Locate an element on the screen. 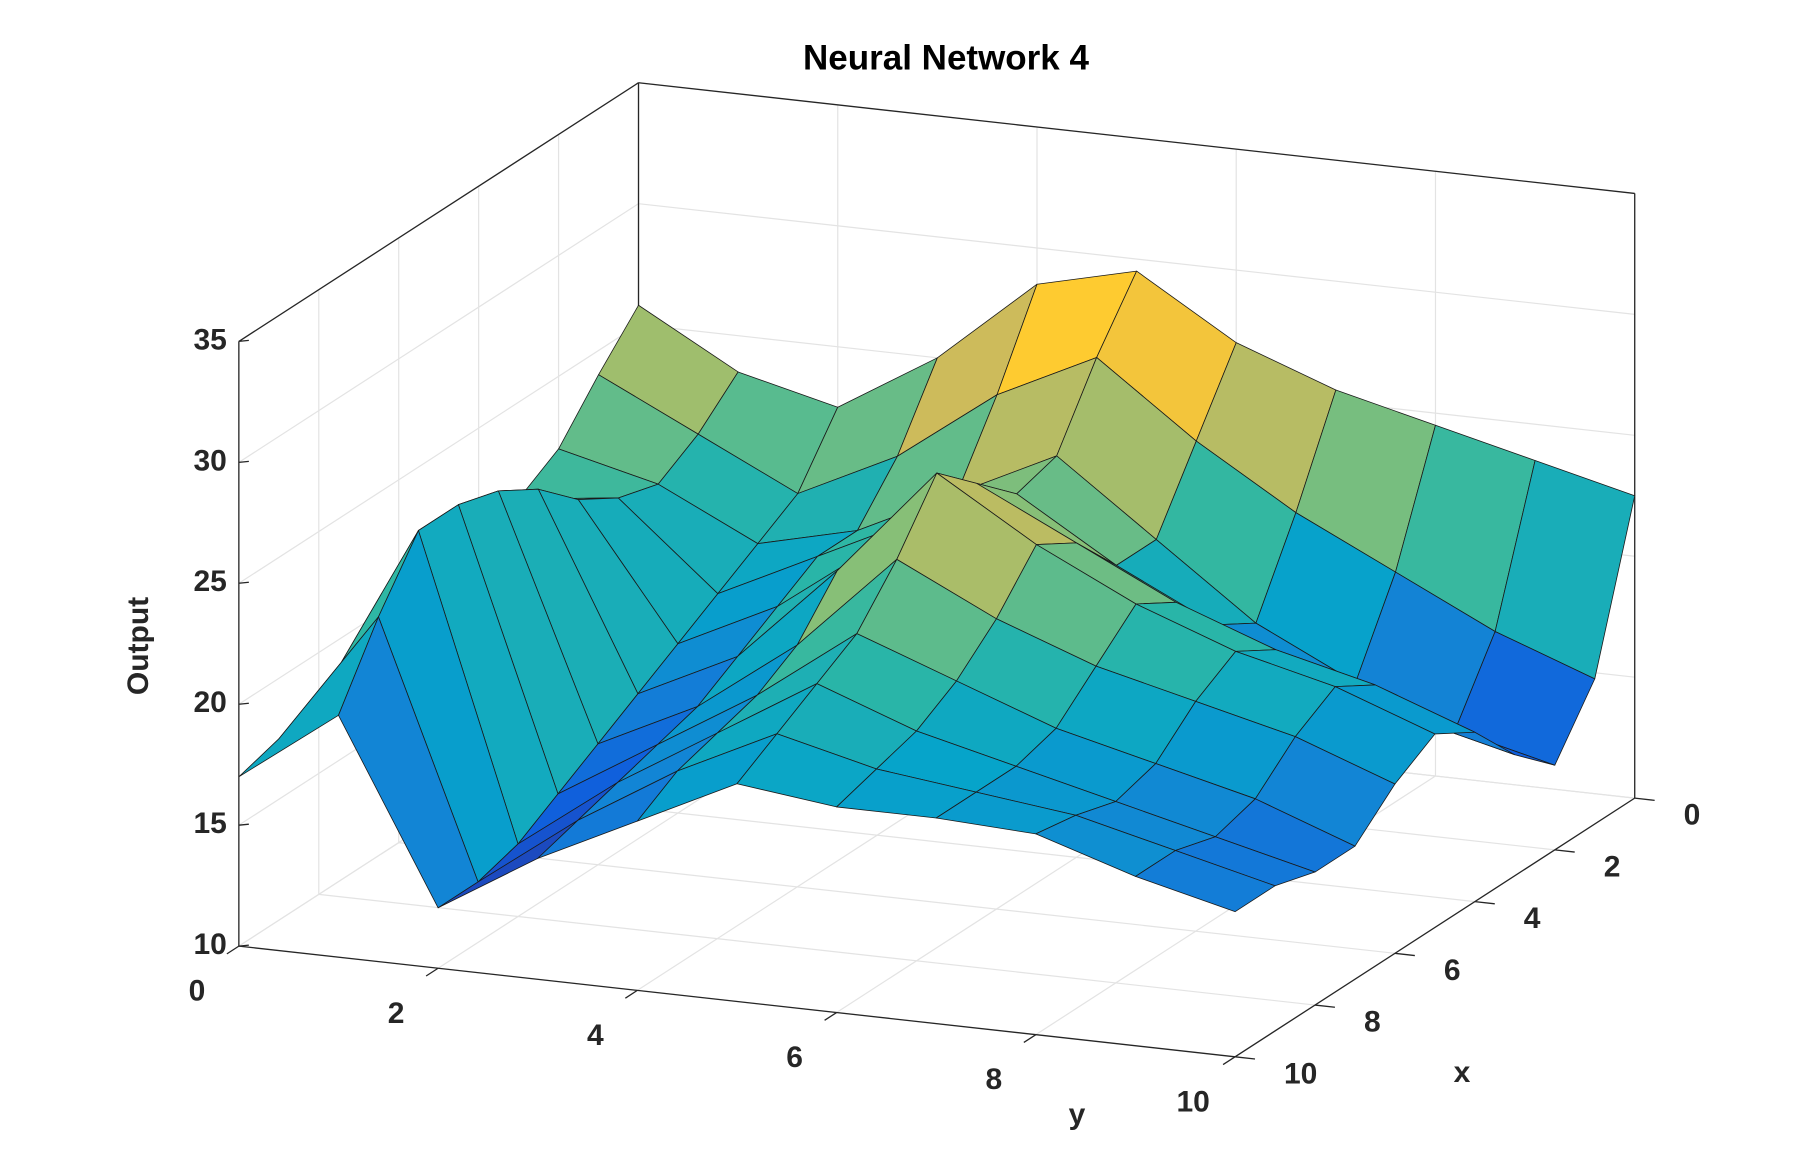  y-axis-label: y is located at coordinates (1077, 1114).